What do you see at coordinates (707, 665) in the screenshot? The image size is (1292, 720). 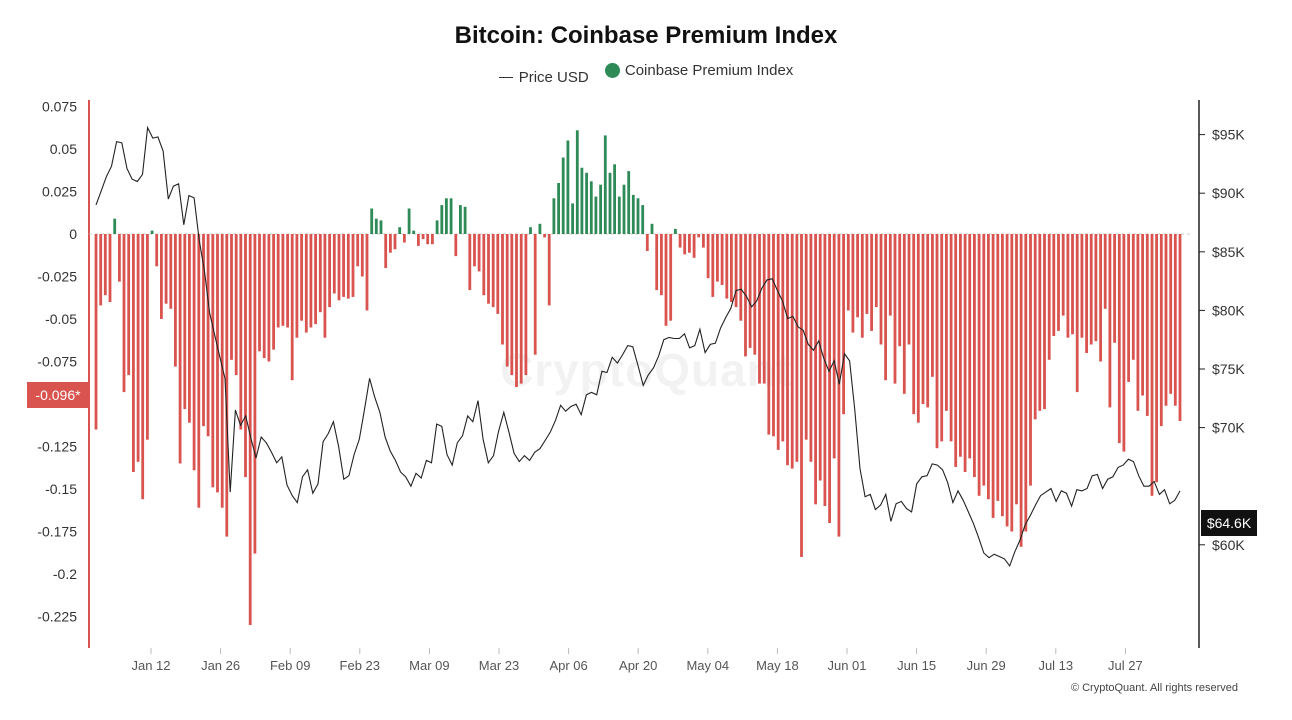 I see `x-tick-label: May 04` at bounding box center [707, 665].